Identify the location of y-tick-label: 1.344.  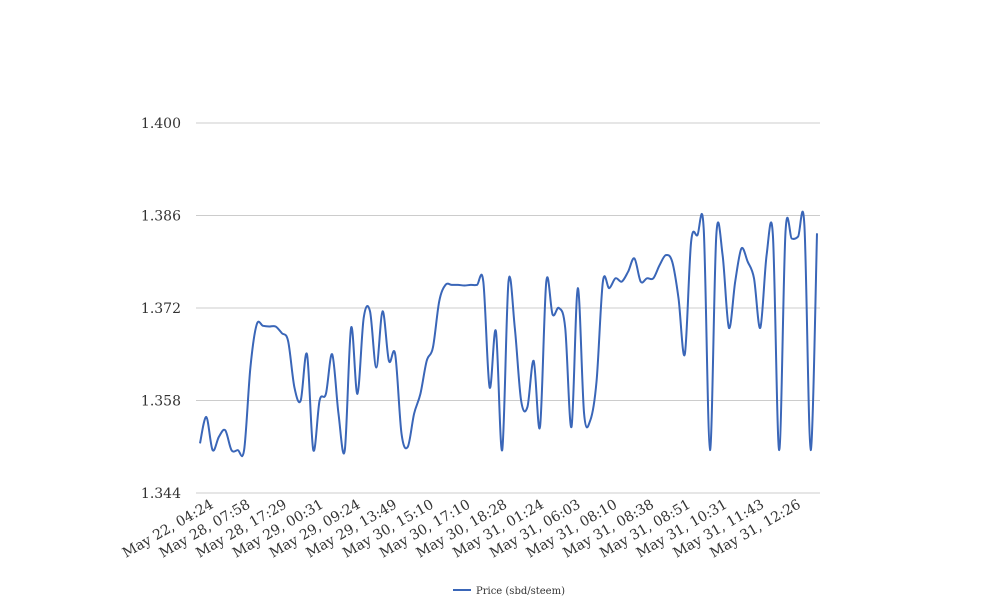
(161, 494).